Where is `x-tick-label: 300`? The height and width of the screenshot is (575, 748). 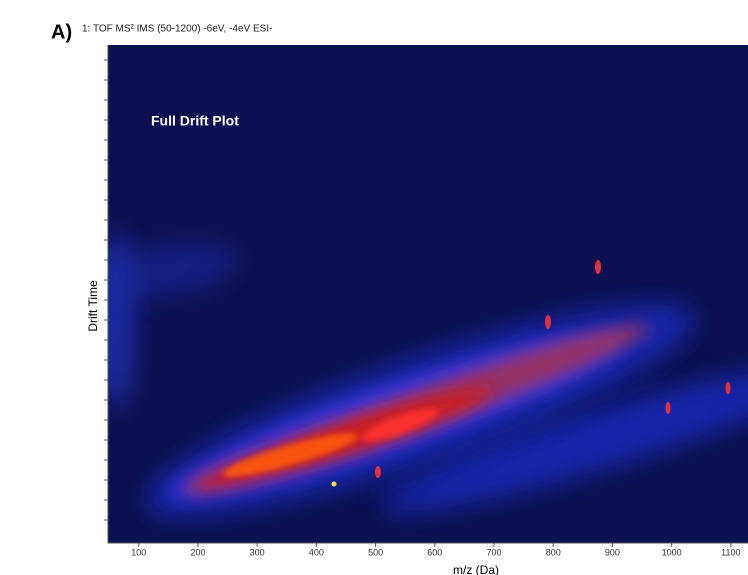 x-tick-label: 300 is located at coordinates (257, 552).